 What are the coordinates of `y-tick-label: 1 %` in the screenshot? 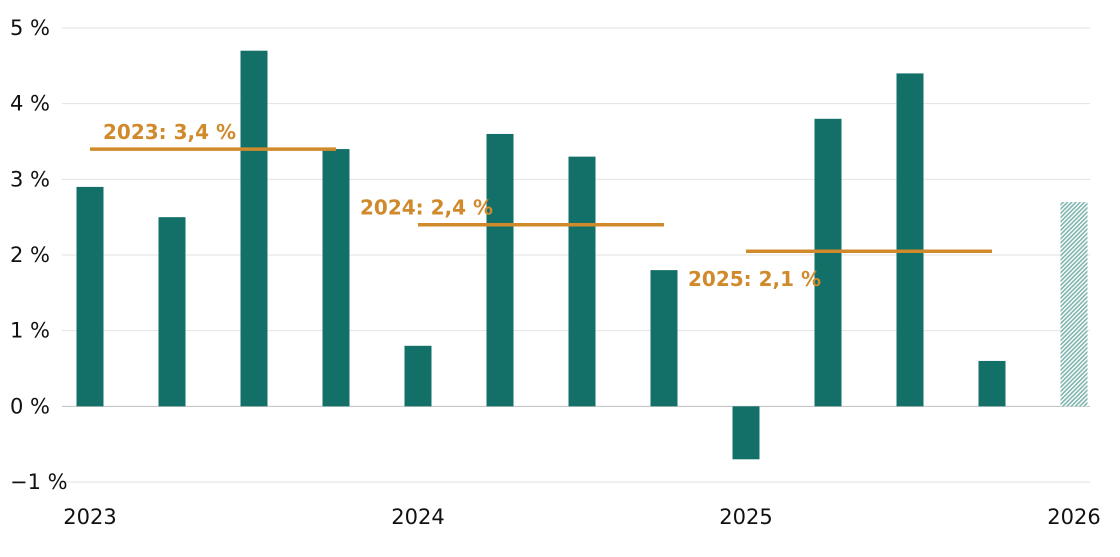 It's located at (30, 331).